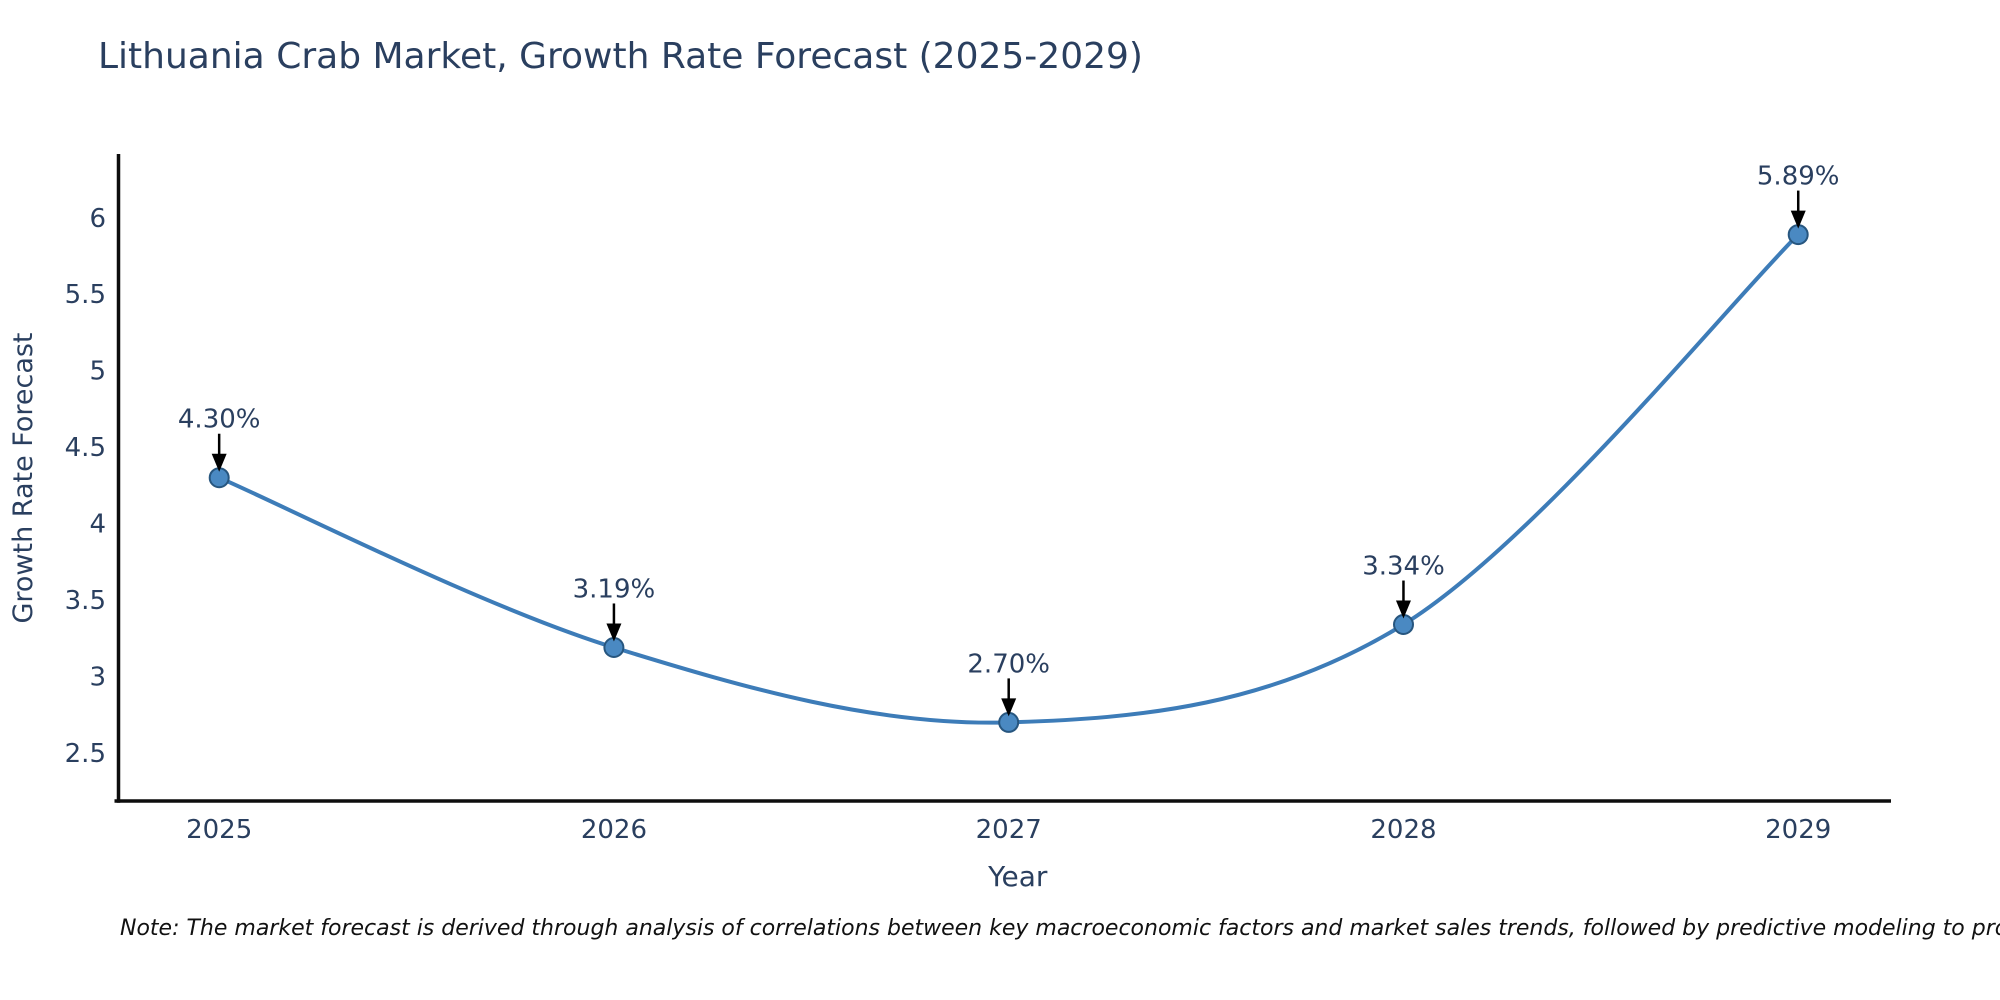  What do you see at coordinates (85, 295) in the screenshot?
I see `y-tick-label: 5.5` at bounding box center [85, 295].